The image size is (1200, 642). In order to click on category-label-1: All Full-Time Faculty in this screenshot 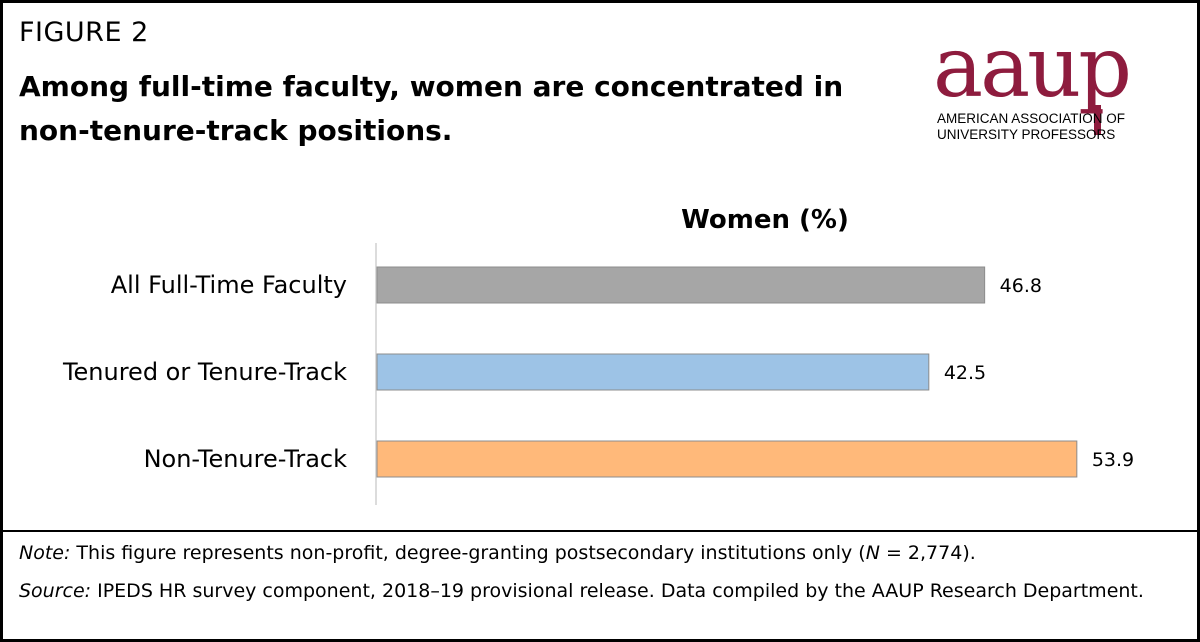, I will do `click(229, 285)`.